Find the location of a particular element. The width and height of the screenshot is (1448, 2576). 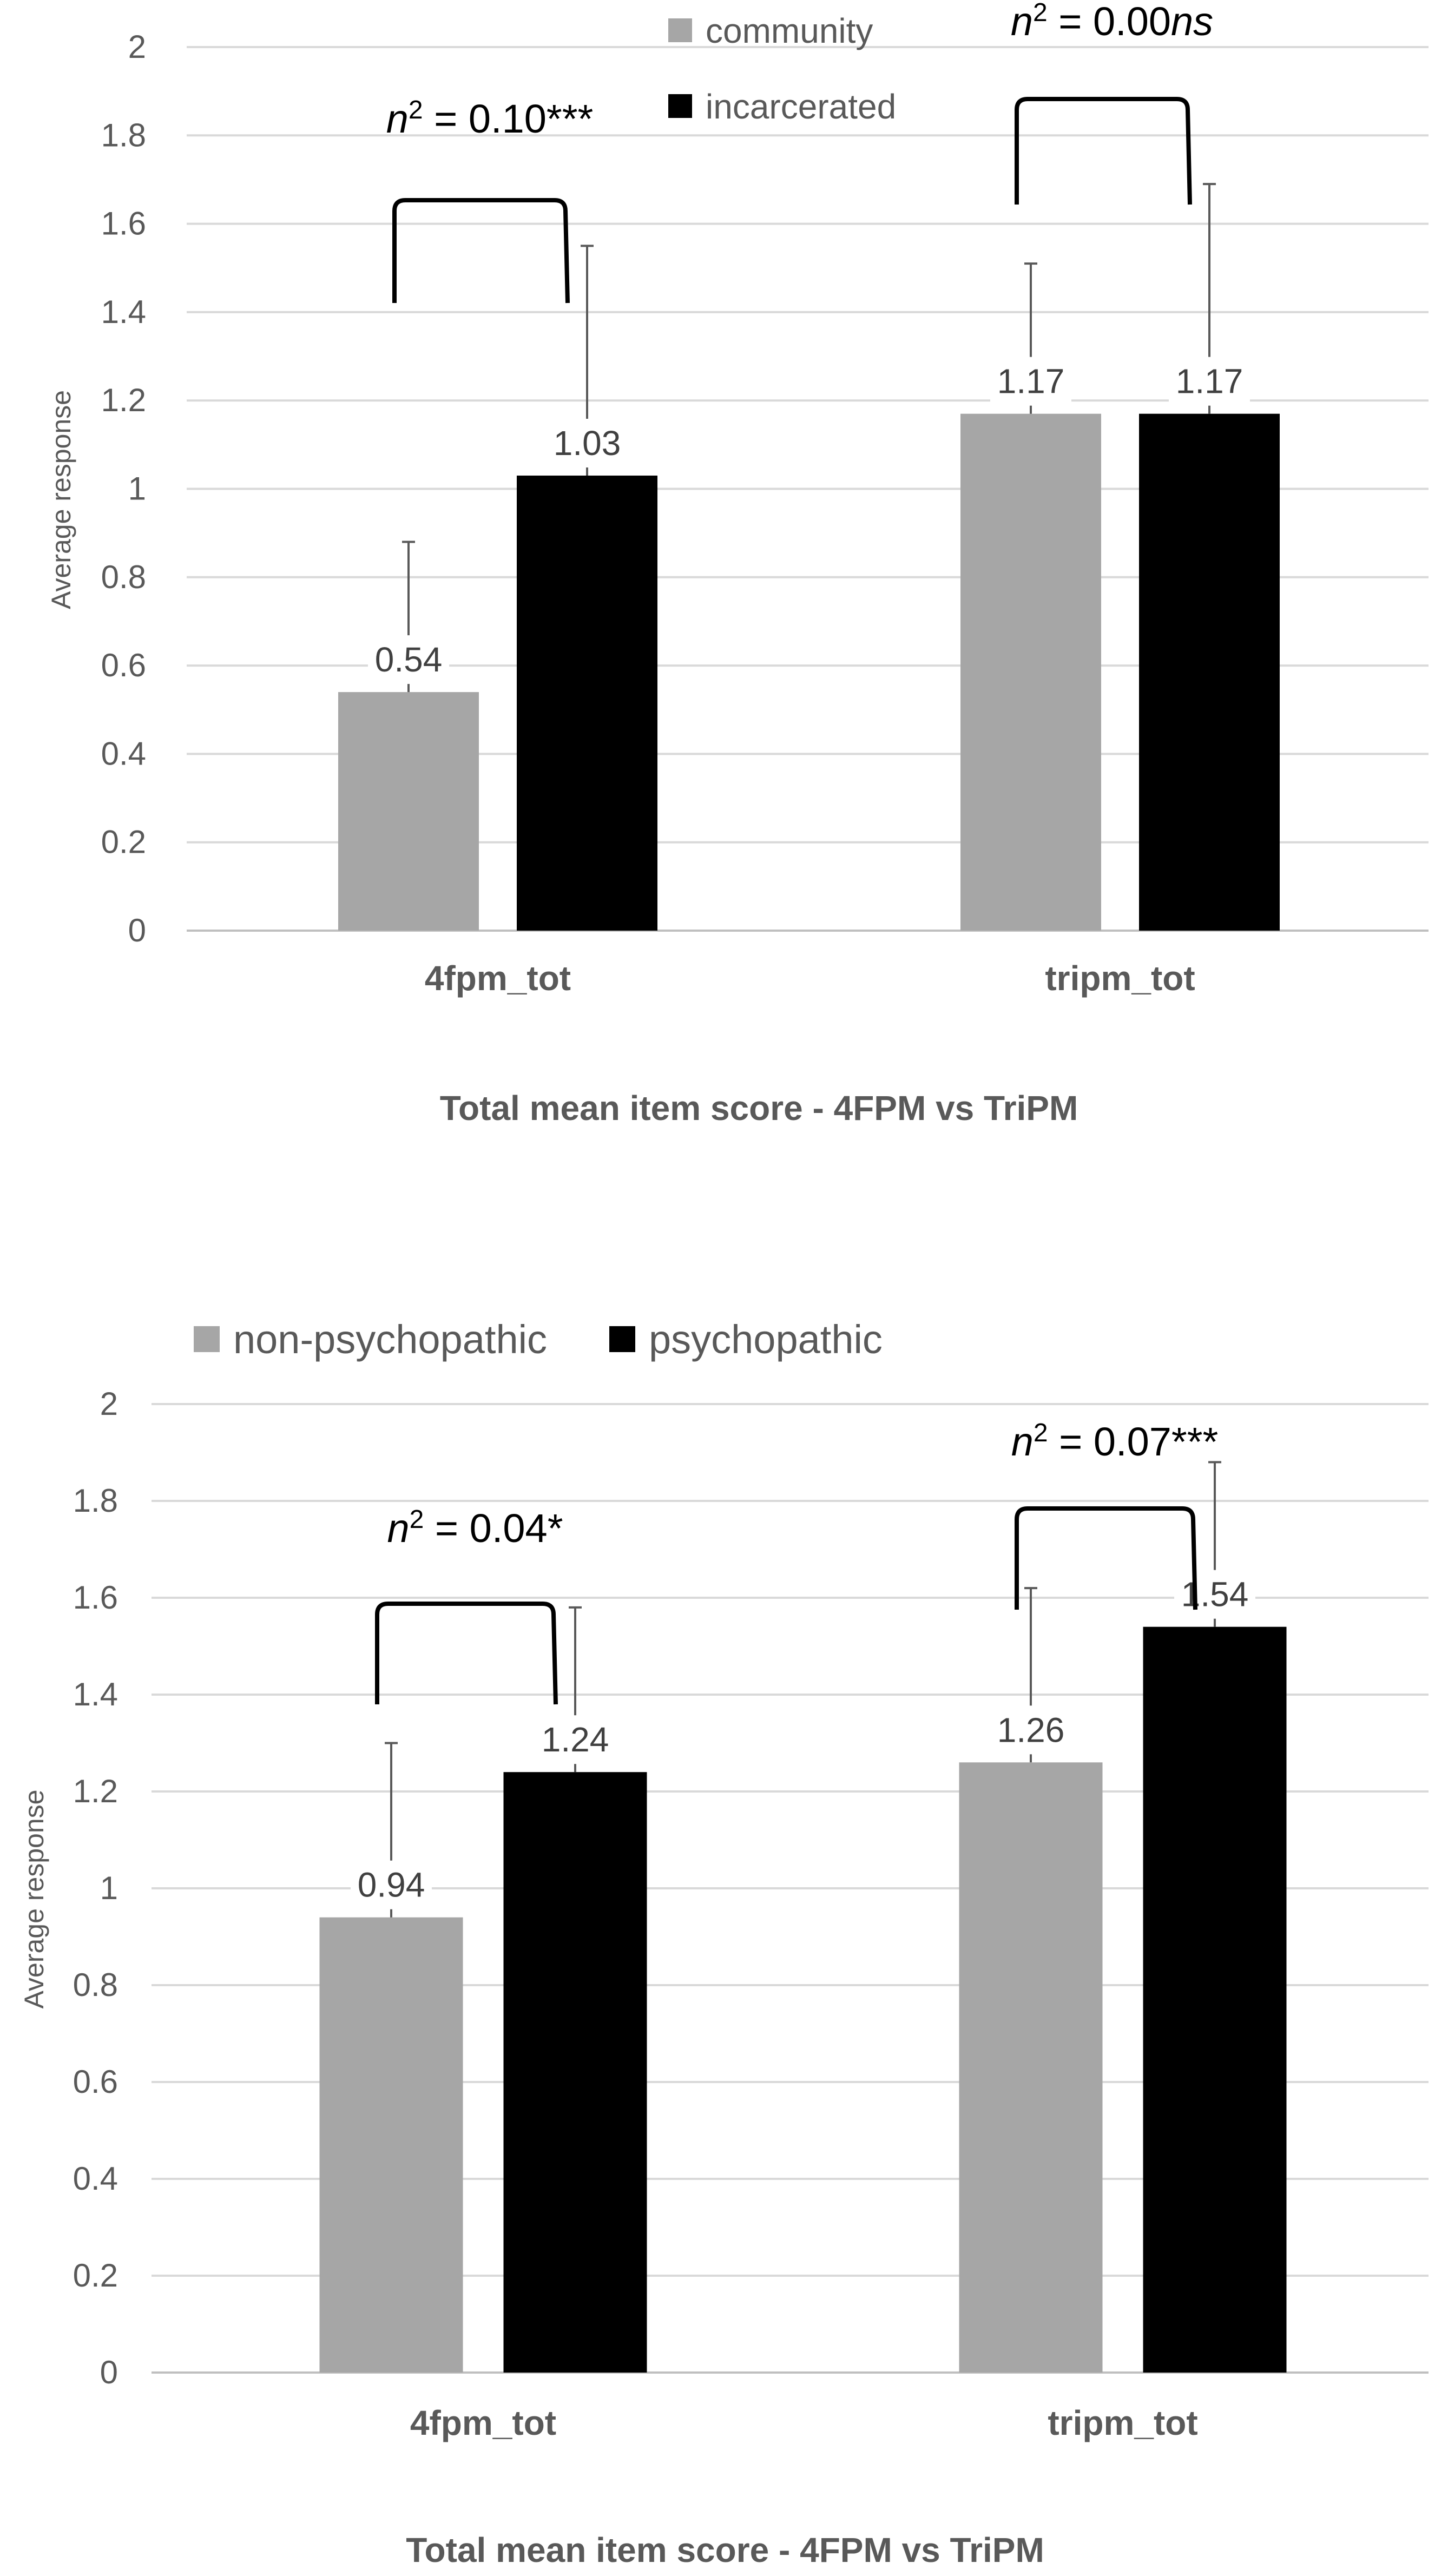

annotation-value: = 0.07*** is located at coordinates (1134, 1441).